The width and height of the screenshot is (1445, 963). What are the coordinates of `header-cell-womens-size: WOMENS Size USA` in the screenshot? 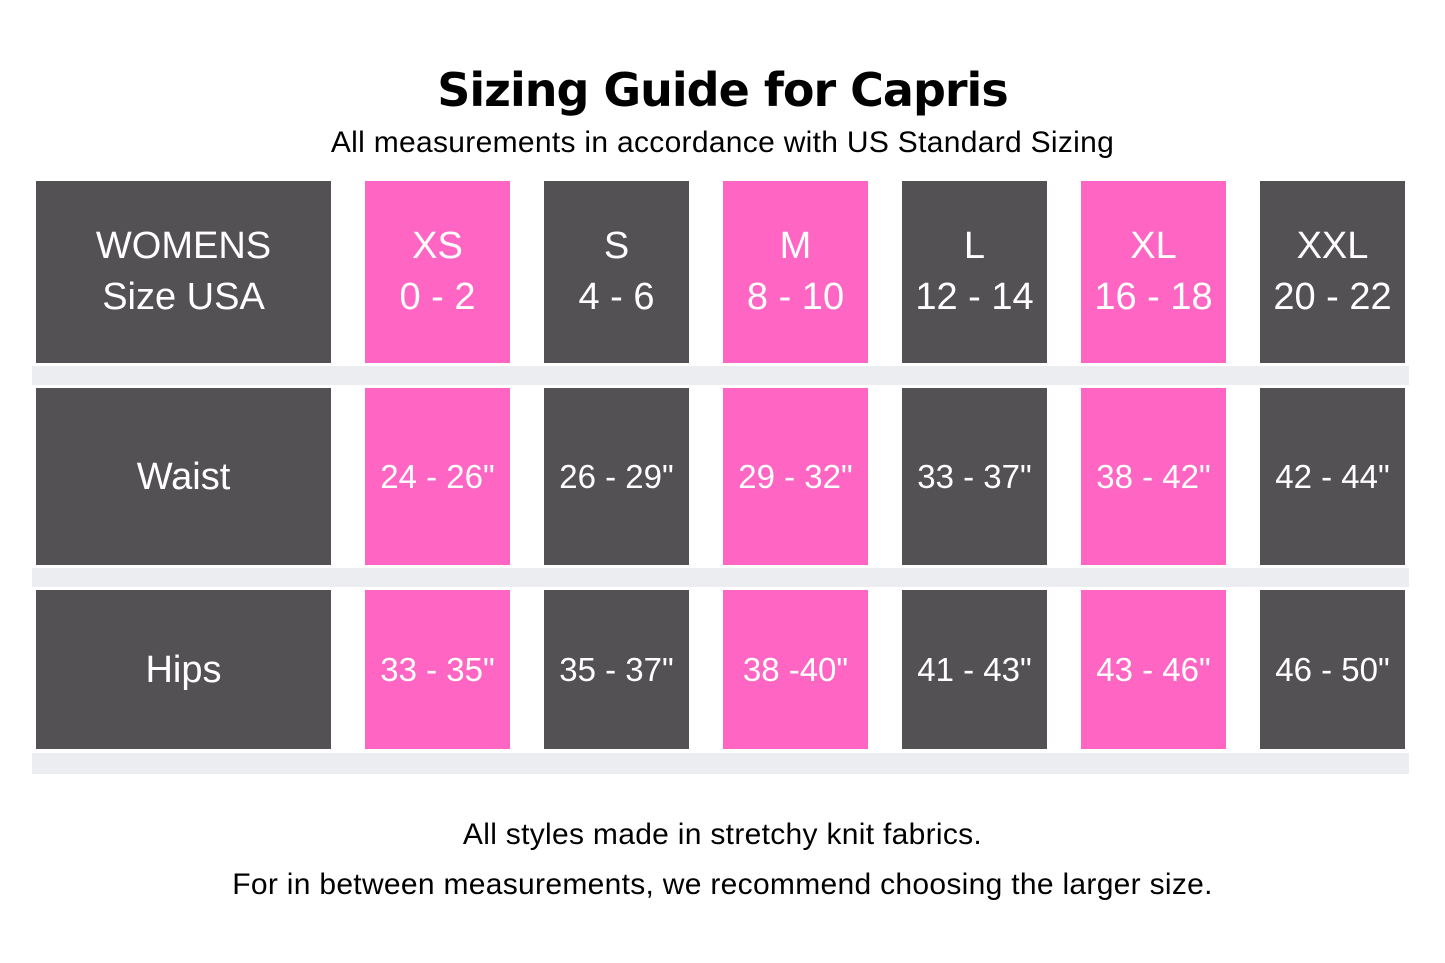 It's located at (183, 272).